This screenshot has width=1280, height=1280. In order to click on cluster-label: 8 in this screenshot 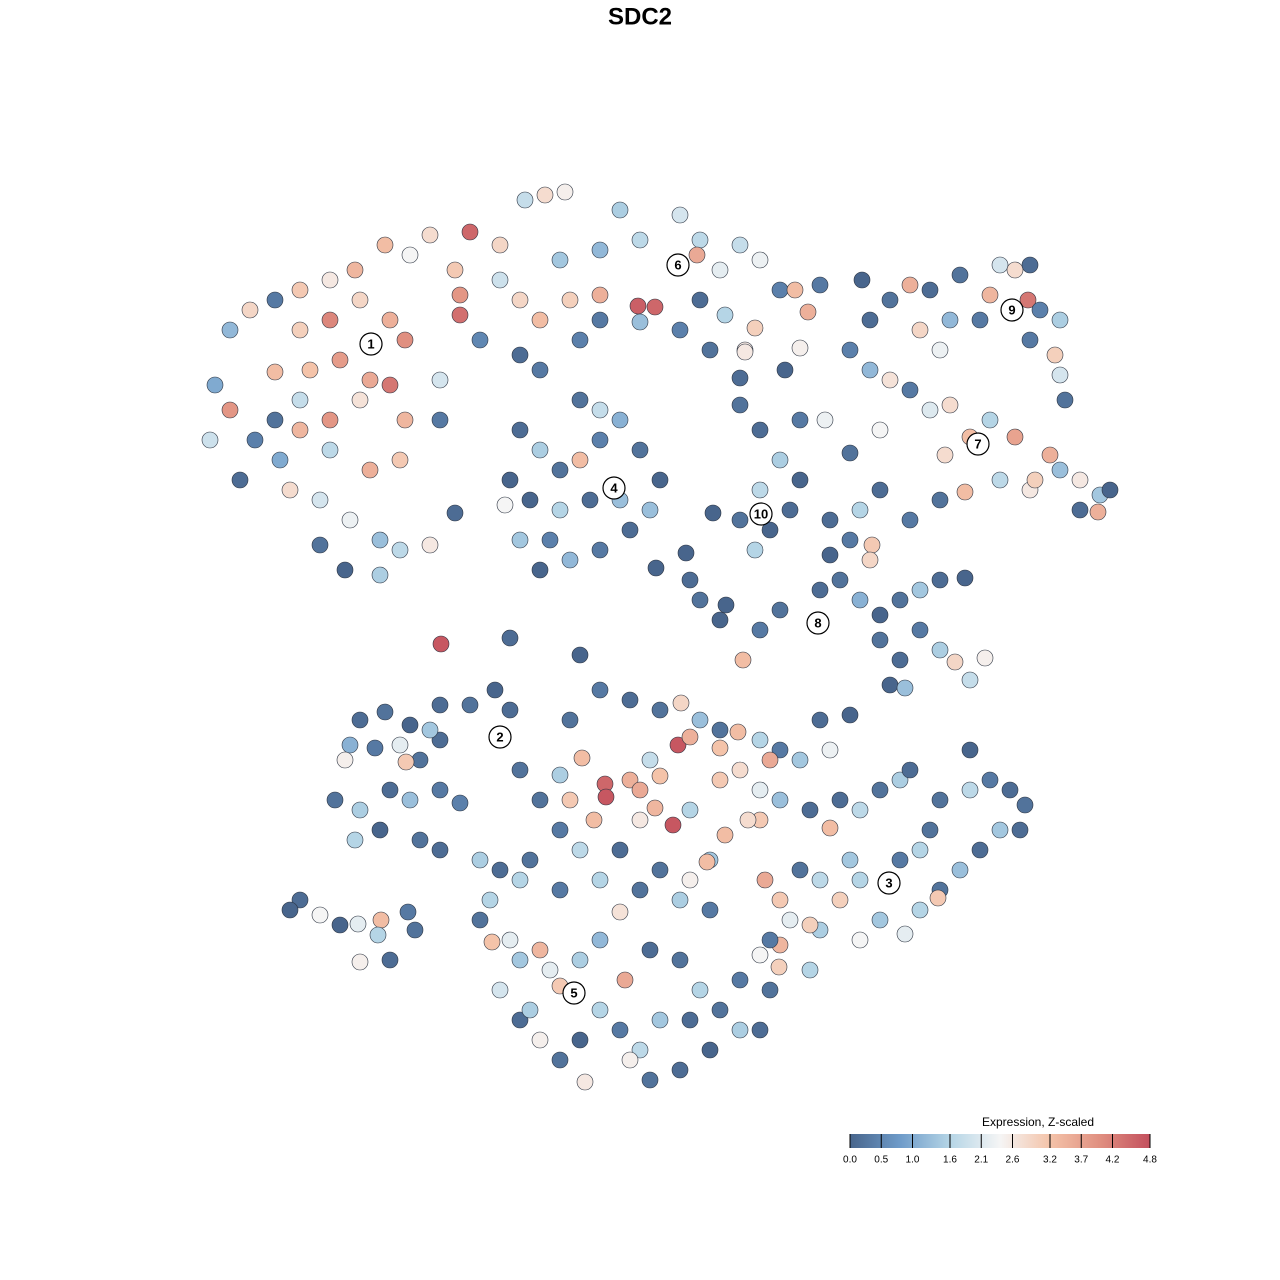, I will do `click(817, 622)`.